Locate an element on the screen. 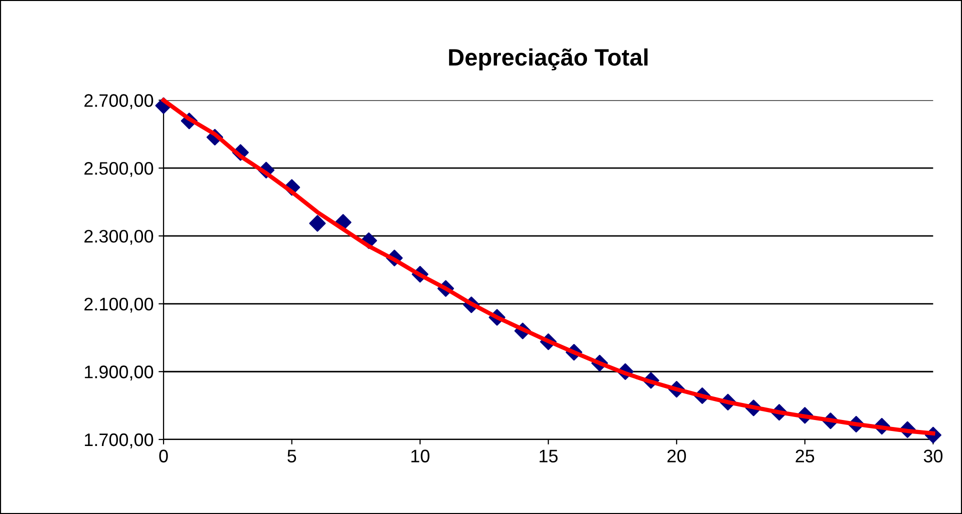 The height and width of the screenshot is (514, 962). y-tick-label: 1.700,00 is located at coordinates (119, 440).